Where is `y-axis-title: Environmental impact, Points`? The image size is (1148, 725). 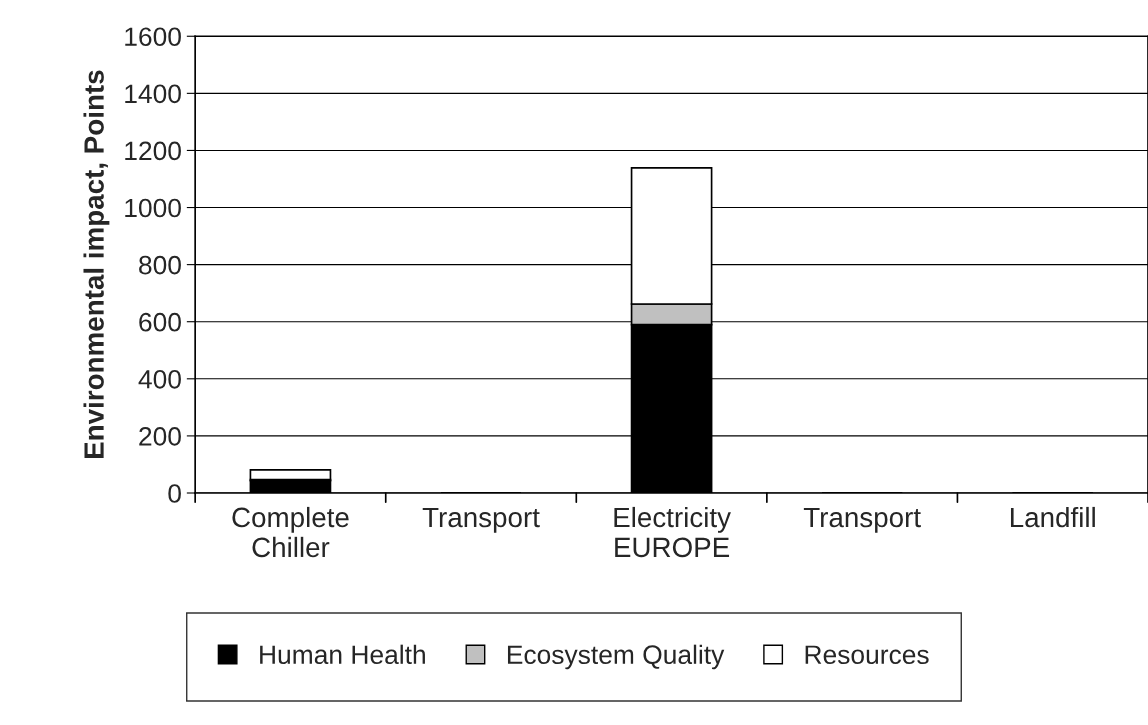 y-axis-title: Environmental impact, Points is located at coordinates (96, 264).